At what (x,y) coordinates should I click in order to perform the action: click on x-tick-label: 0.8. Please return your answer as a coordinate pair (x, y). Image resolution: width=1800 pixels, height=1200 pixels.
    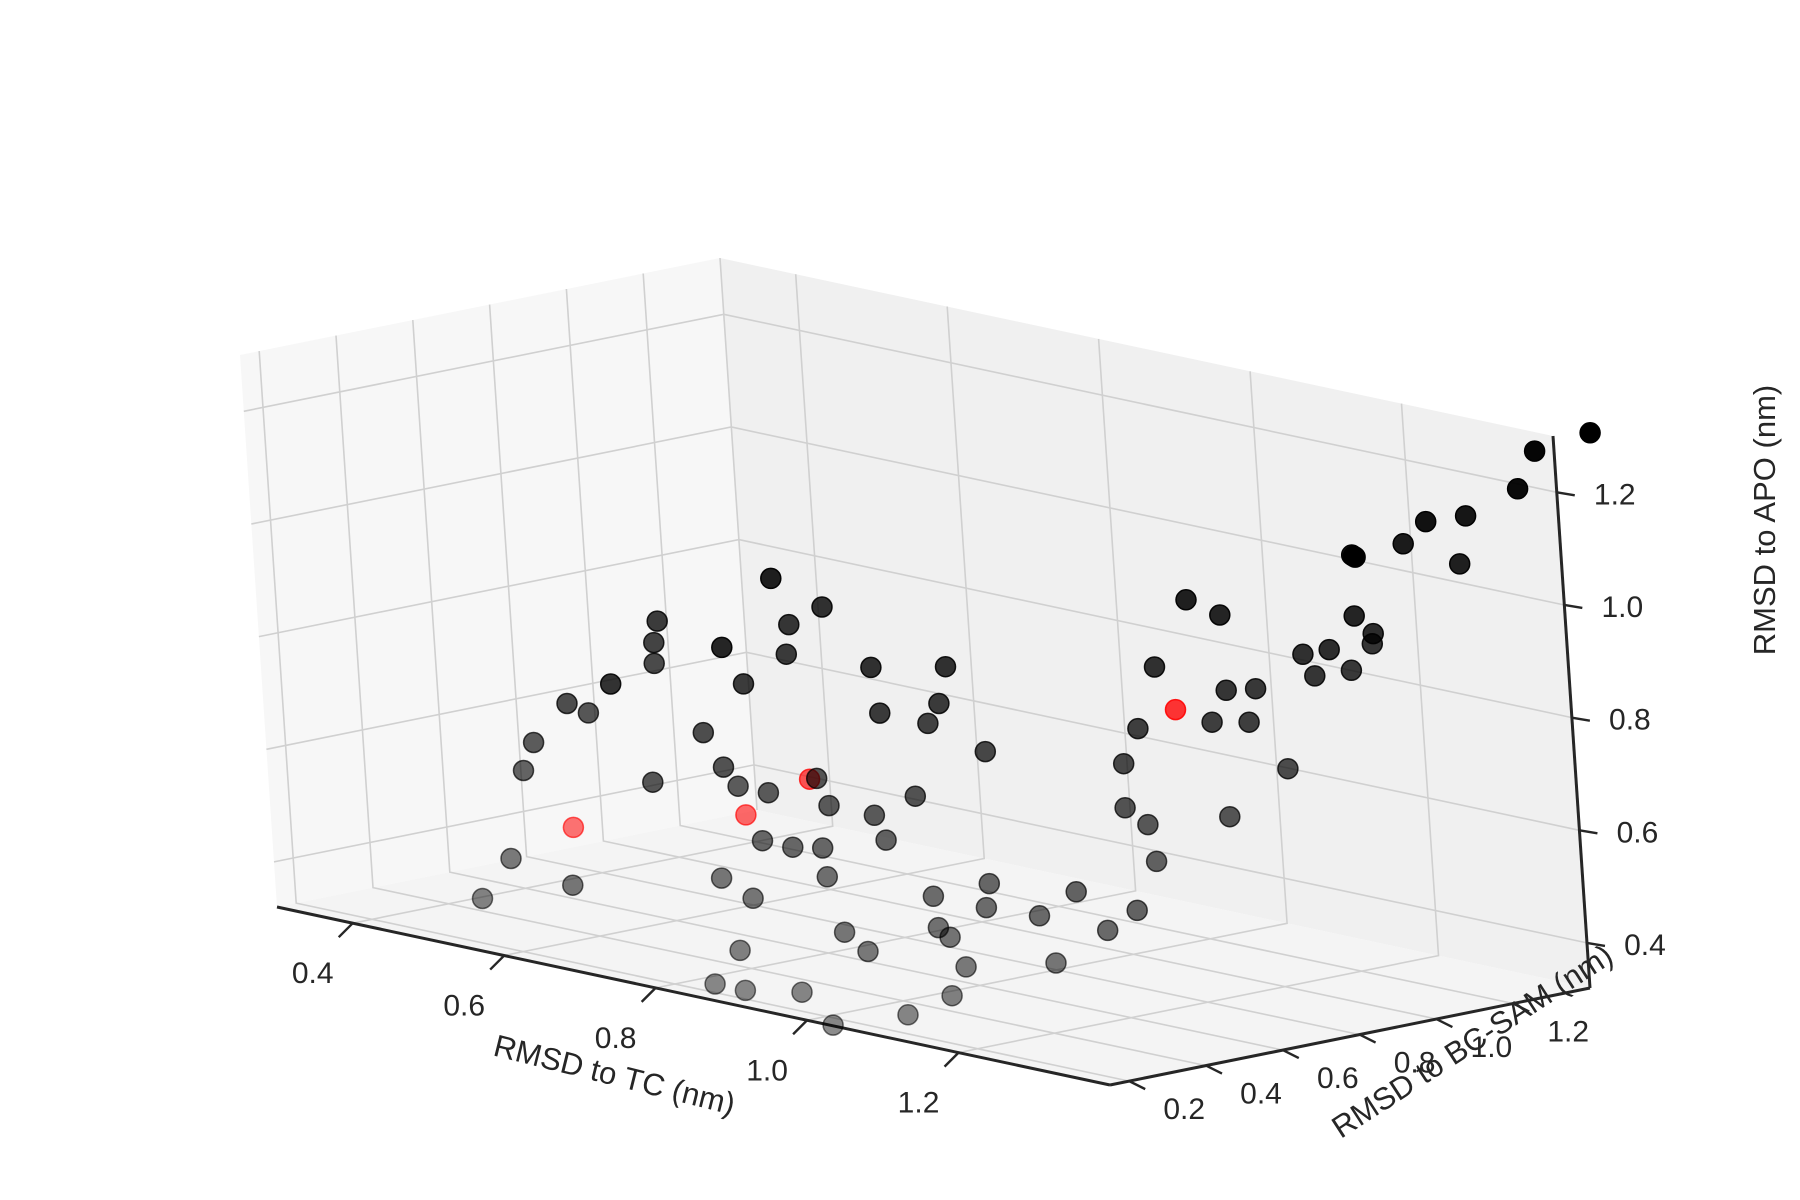
    Looking at the image, I should click on (616, 1038).